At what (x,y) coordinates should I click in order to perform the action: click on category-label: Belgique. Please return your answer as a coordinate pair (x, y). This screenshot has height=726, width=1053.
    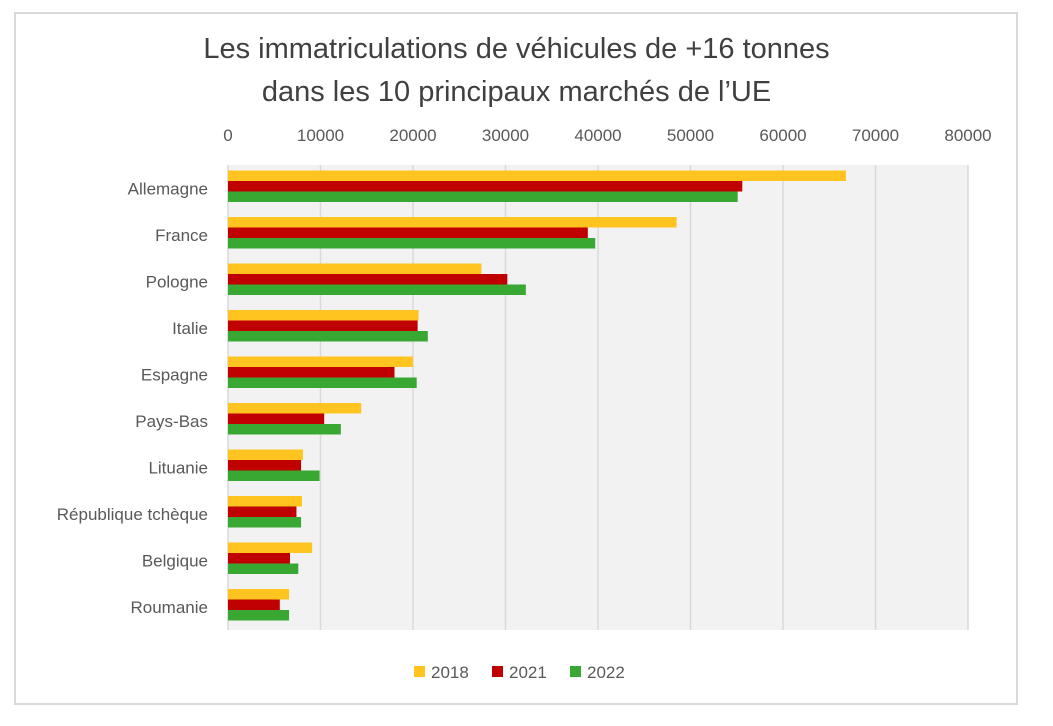
    Looking at the image, I should click on (175, 560).